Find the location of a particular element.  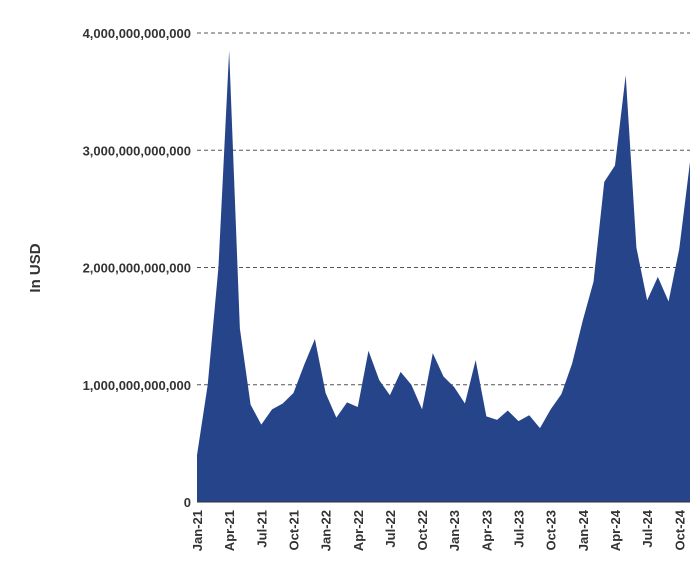

x-tick-label: Jan-21 is located at coordinates (197, 530).